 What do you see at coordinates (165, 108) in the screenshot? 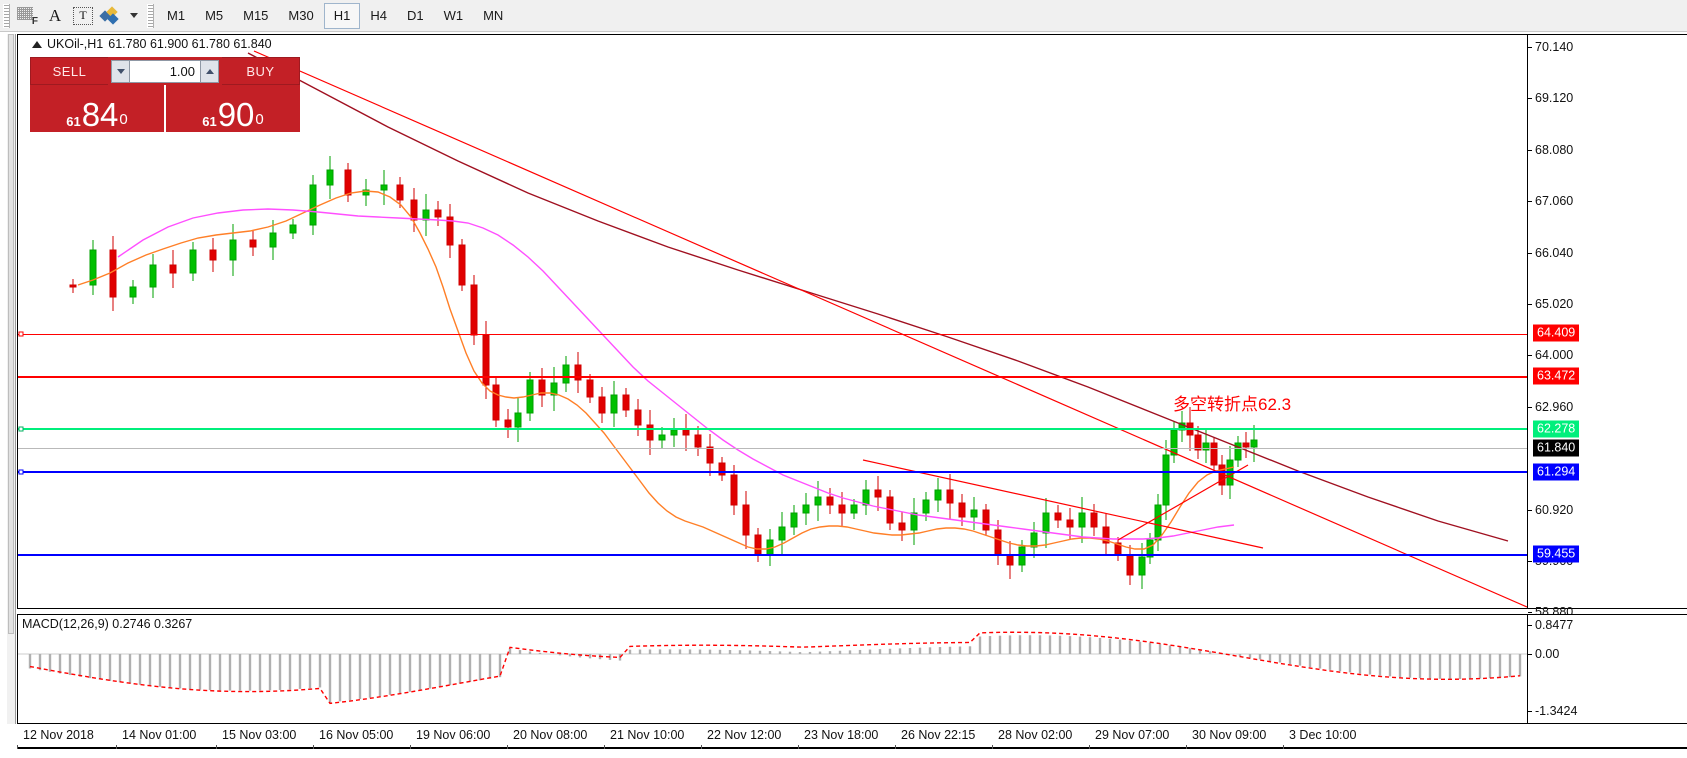
I see `trade-panel-price-row: 61 84 0 61 90 0` at bounding box center [165, 108].